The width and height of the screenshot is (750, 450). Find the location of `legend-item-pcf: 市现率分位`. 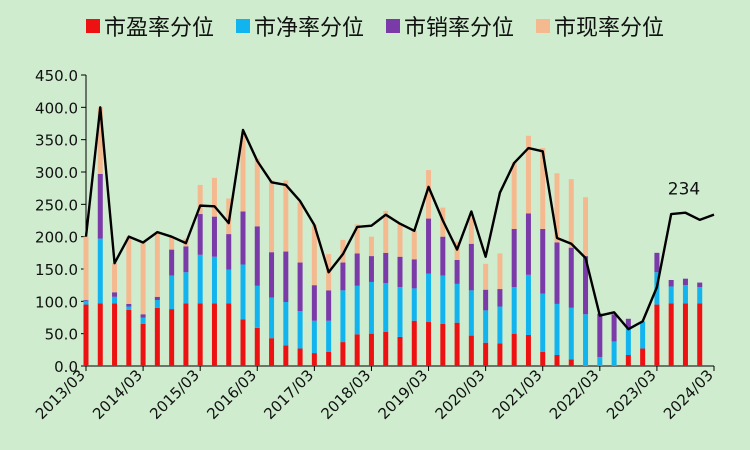

legend-item-pcf: 市现率分位 is located at coordinates (600, 26).